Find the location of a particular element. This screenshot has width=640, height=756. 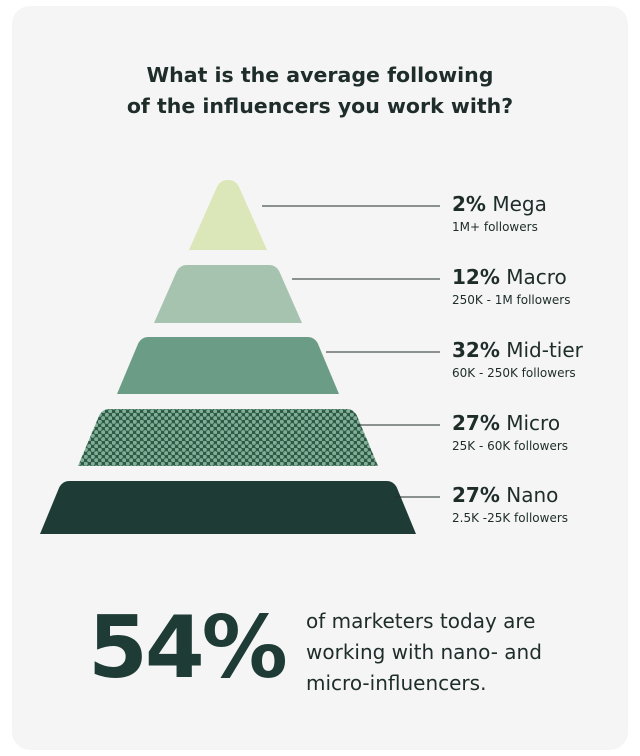

pyramid-tier-micro is located at coordinates (228, 437).